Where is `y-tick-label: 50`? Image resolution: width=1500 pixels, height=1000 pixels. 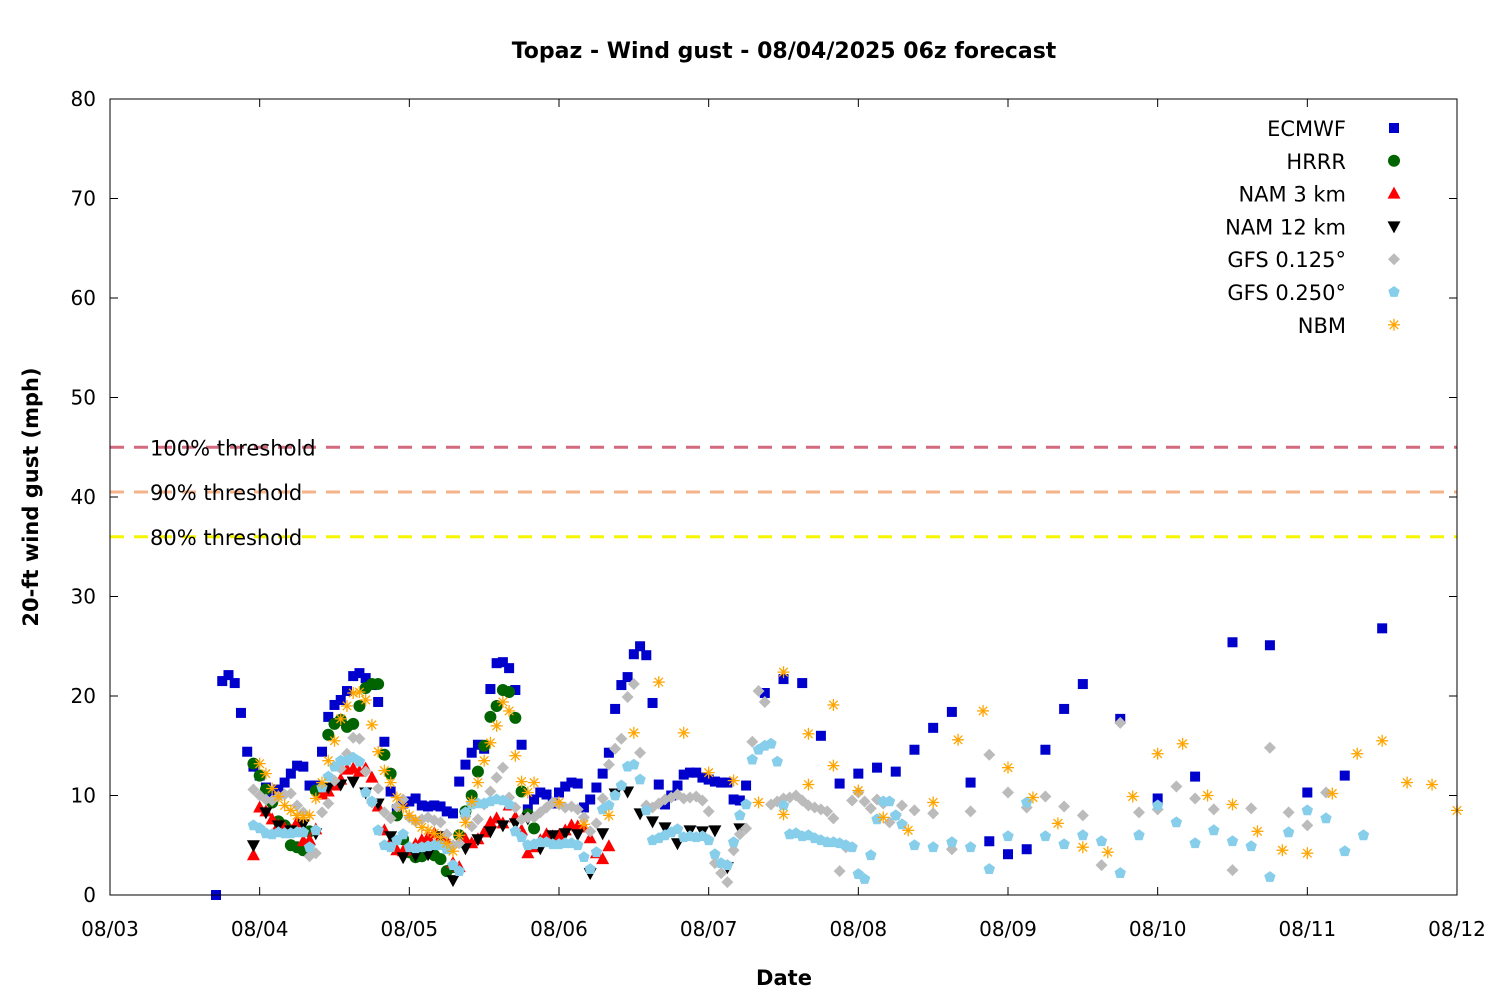 y-tick-label: 50 is located at coordinates (83, 398).